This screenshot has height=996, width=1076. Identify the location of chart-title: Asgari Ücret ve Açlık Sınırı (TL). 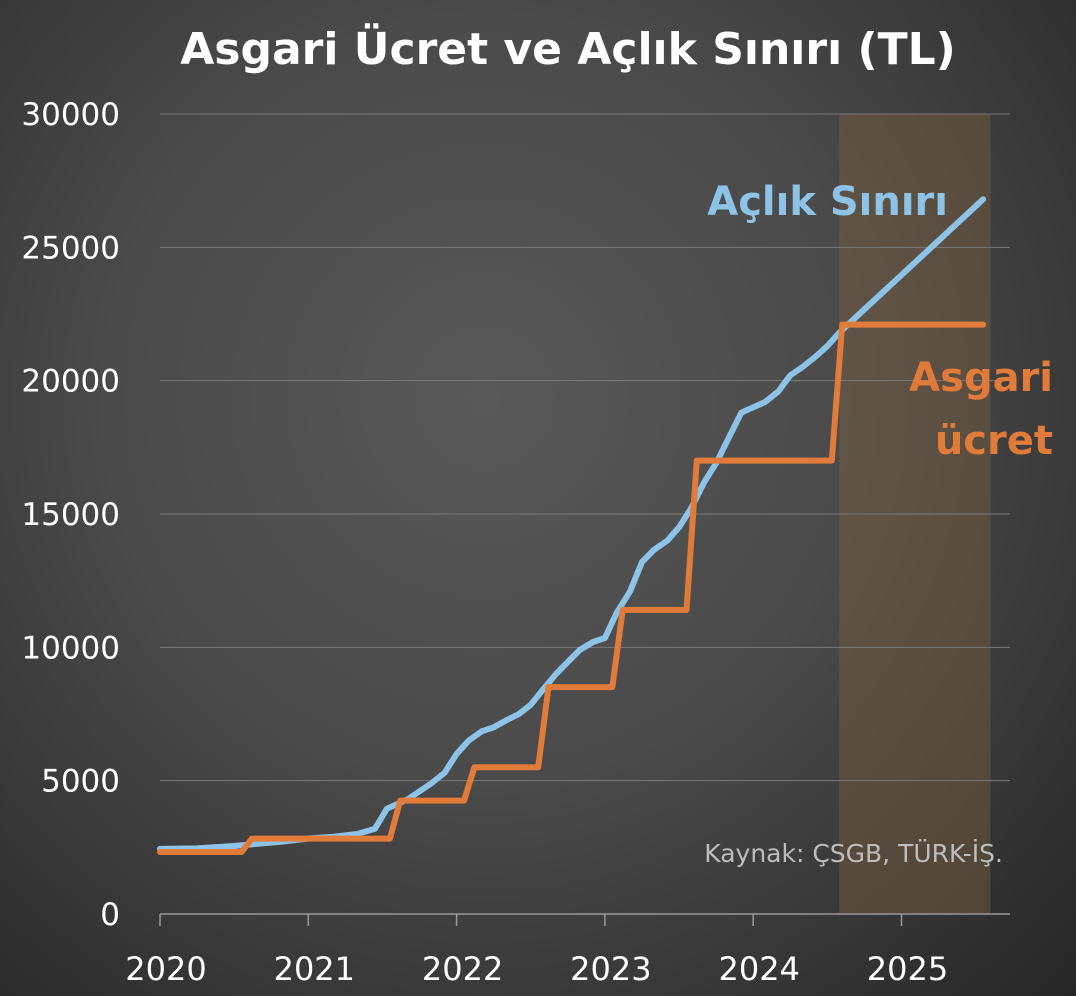
(568, 48).